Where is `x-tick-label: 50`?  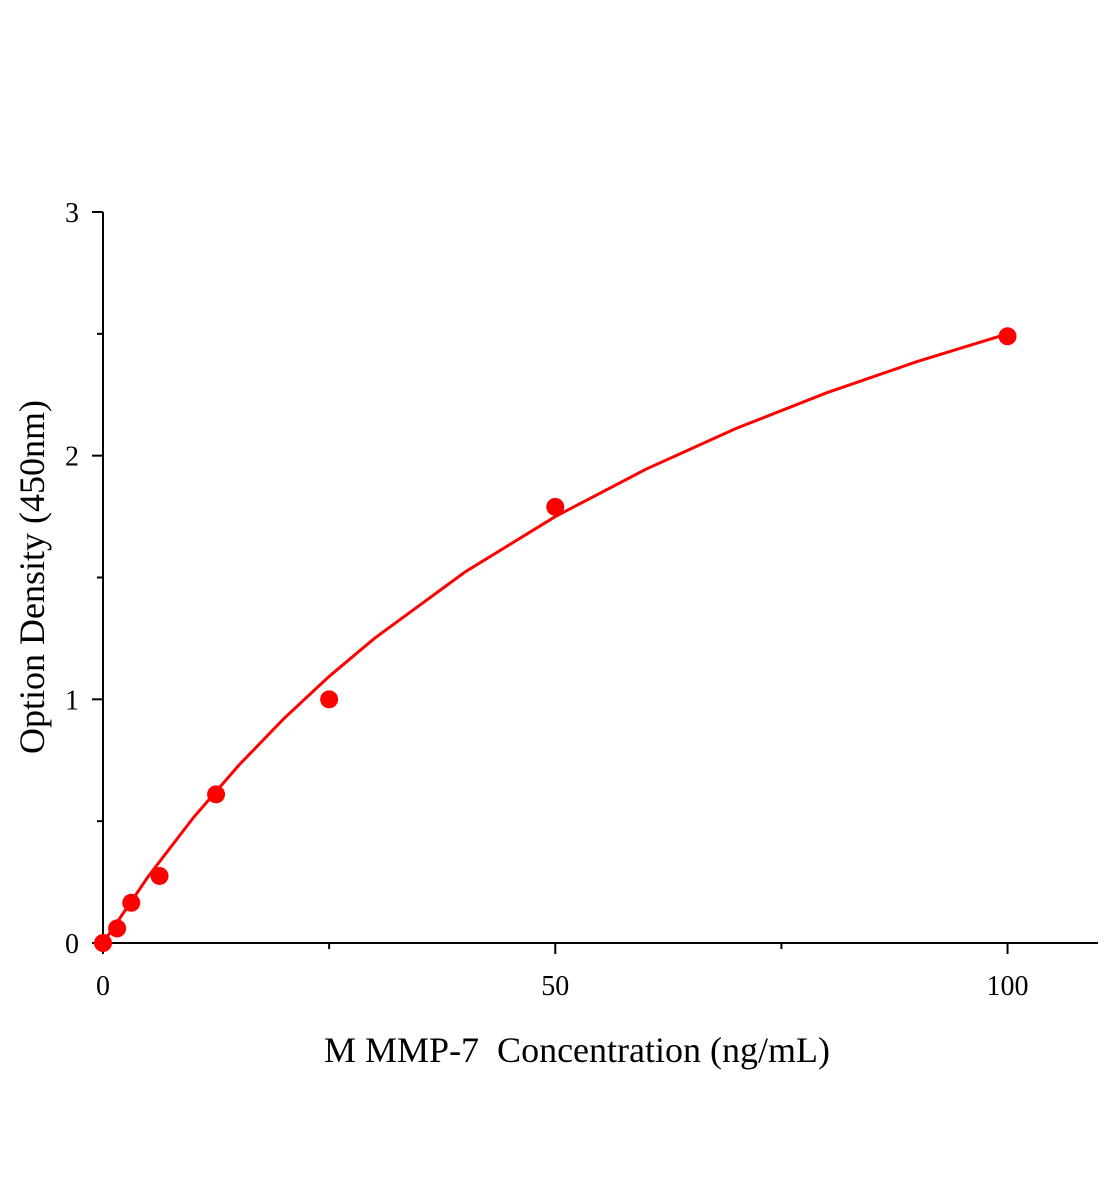
x-tick-label: 50 is located at coordinates (555, 986).